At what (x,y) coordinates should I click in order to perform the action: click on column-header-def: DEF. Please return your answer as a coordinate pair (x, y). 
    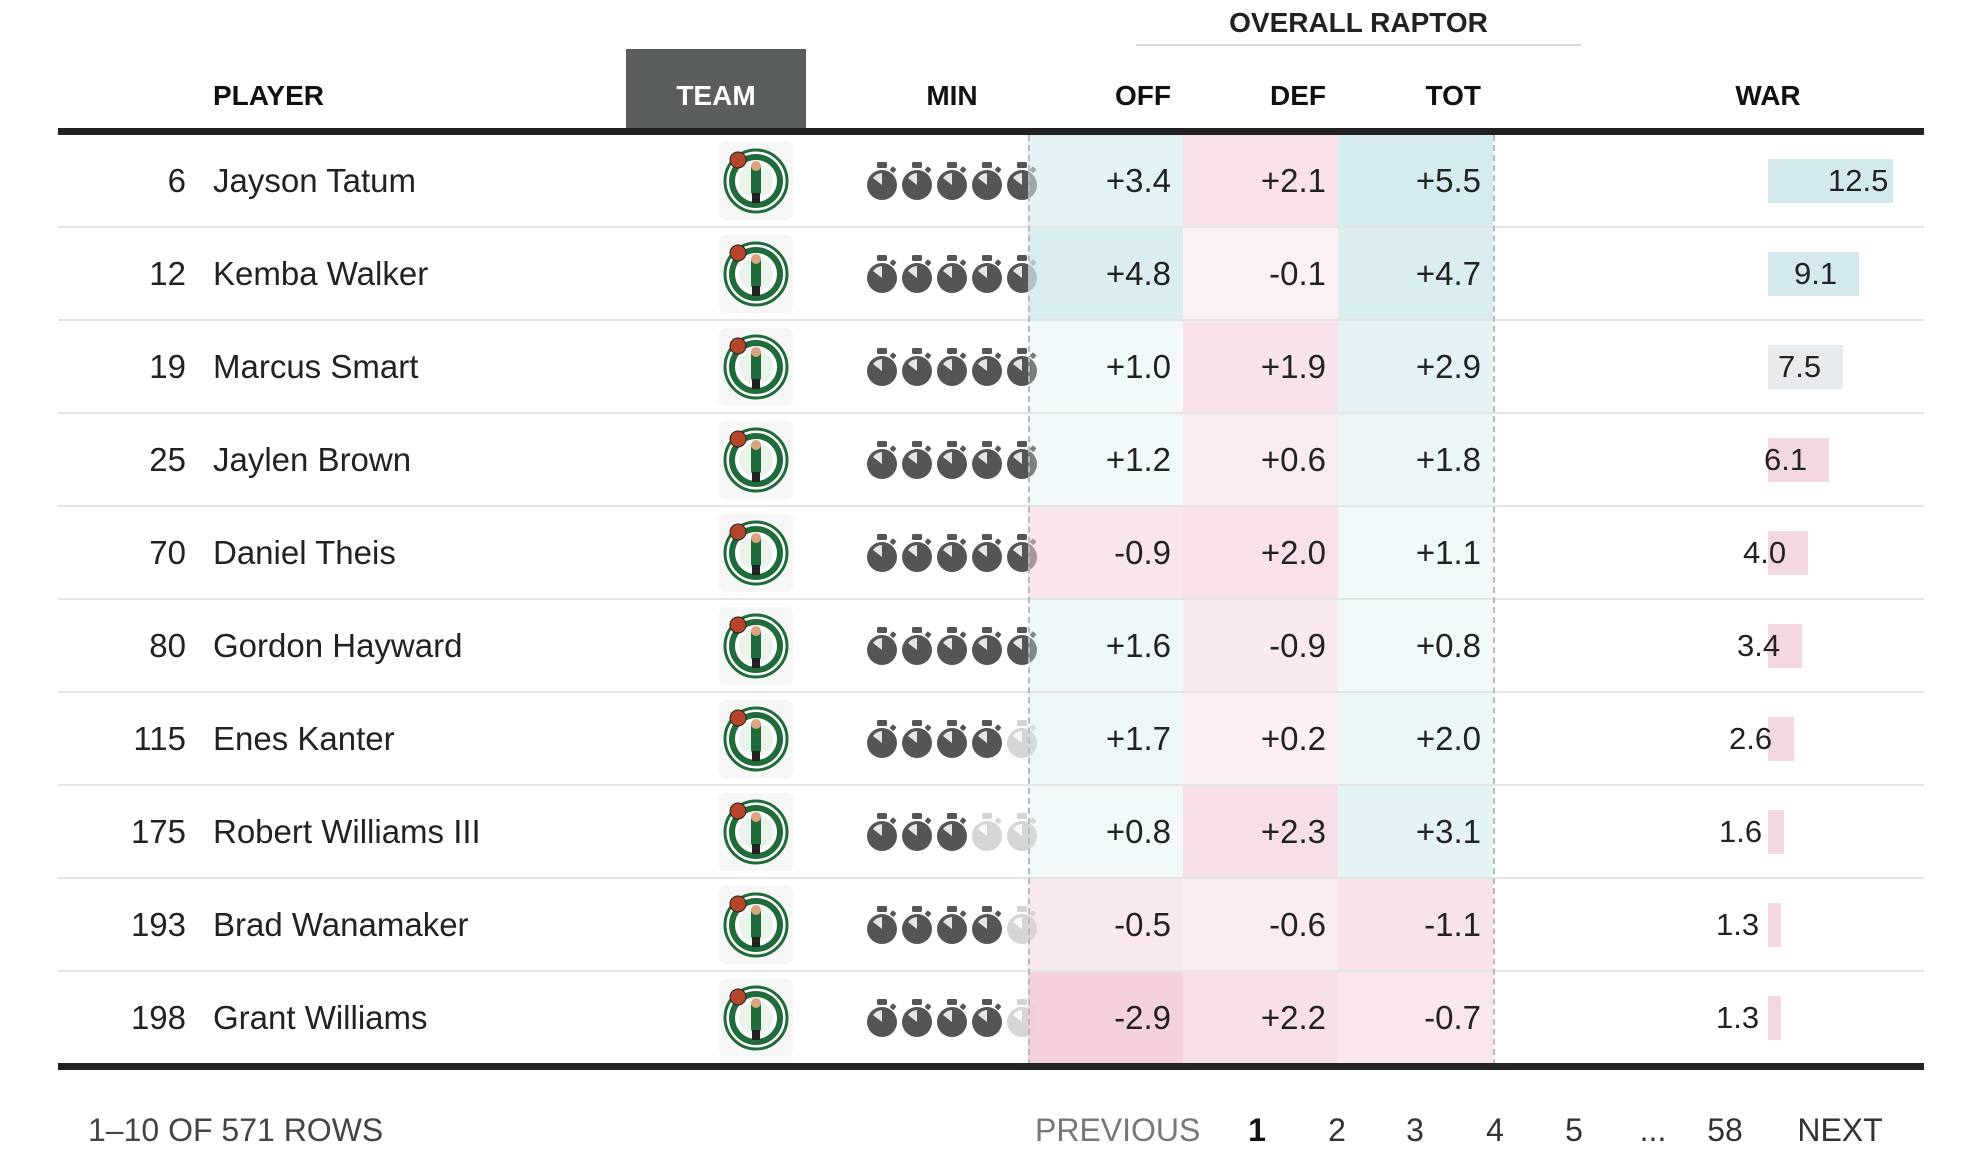
    Looking at the image, I should click on (1298, 95).